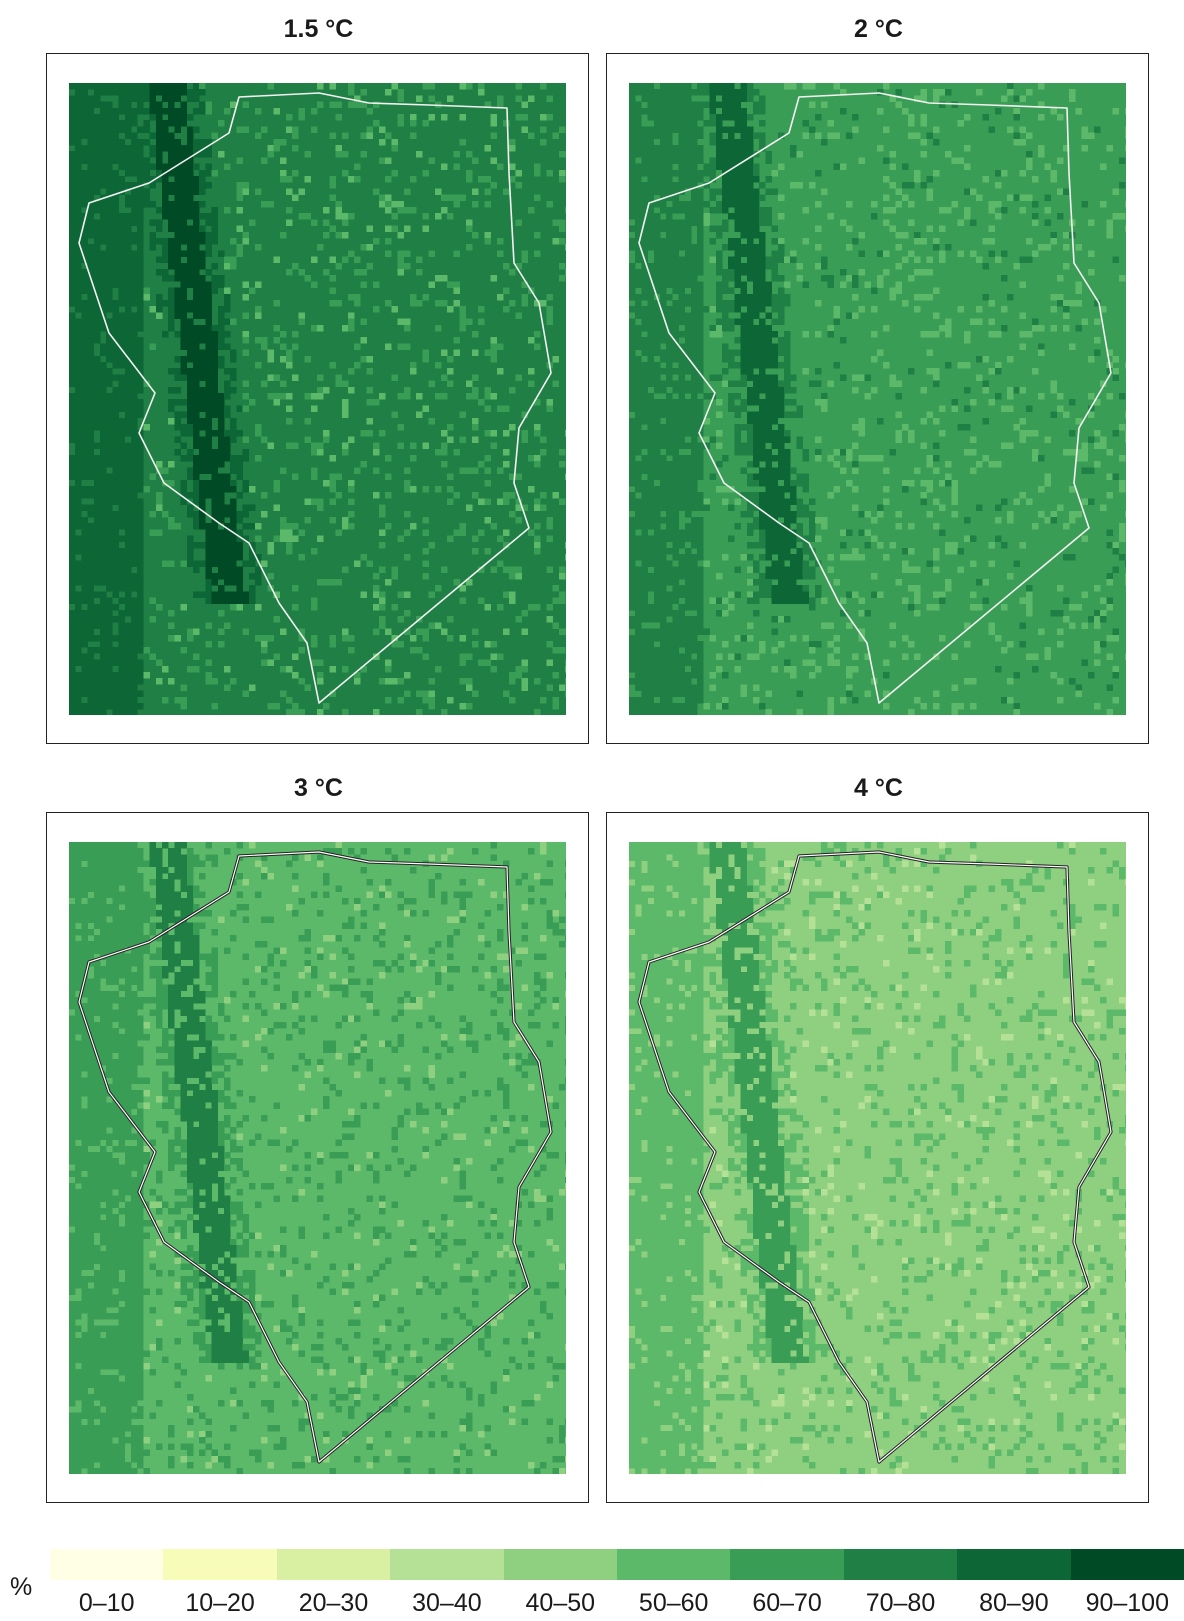 Image resolution: width=1184 pixels, height=1621 pixels. I want to click on legend-label-5: 50–60, so click(673, 1603).